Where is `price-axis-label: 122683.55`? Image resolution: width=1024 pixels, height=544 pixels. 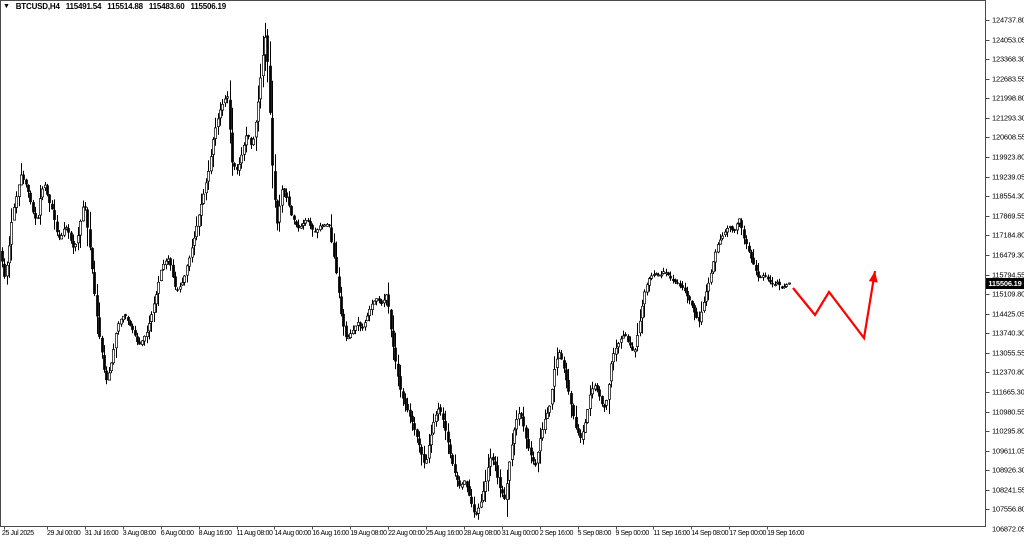
price-axis-label: 122683.55 is located at coordinates (1008, 79).